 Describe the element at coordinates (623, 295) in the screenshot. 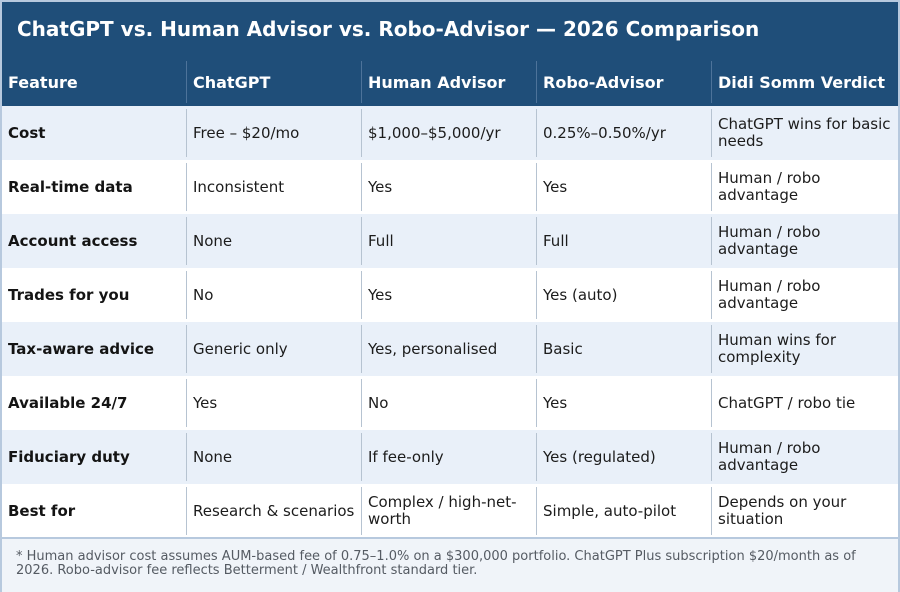

I see `robo-cell: Yes (auto)` at that location.